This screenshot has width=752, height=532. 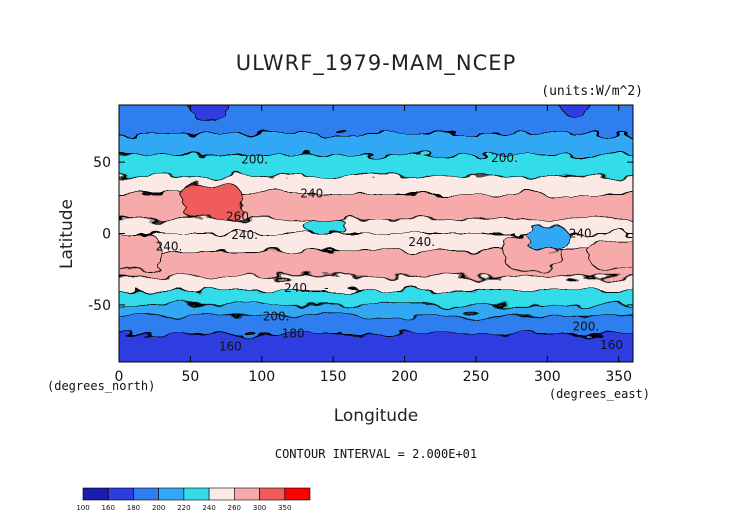 What do you see at coordinates (376, 416) in the screenshot?
I see `x-axis-label: Longitude` at bounding box center [376, 416].